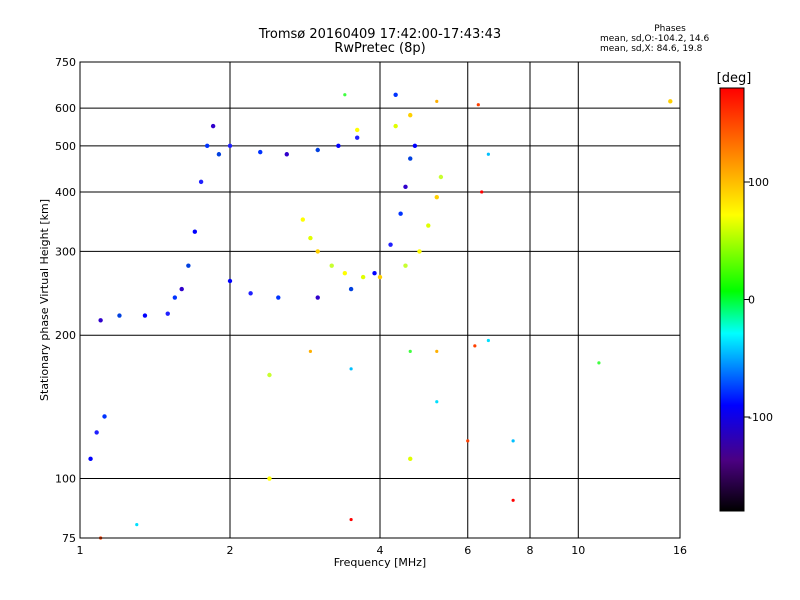  Describe the element at coordinates (65, 108) in the screenshot. I see `y-tick-label: 600` at that location.